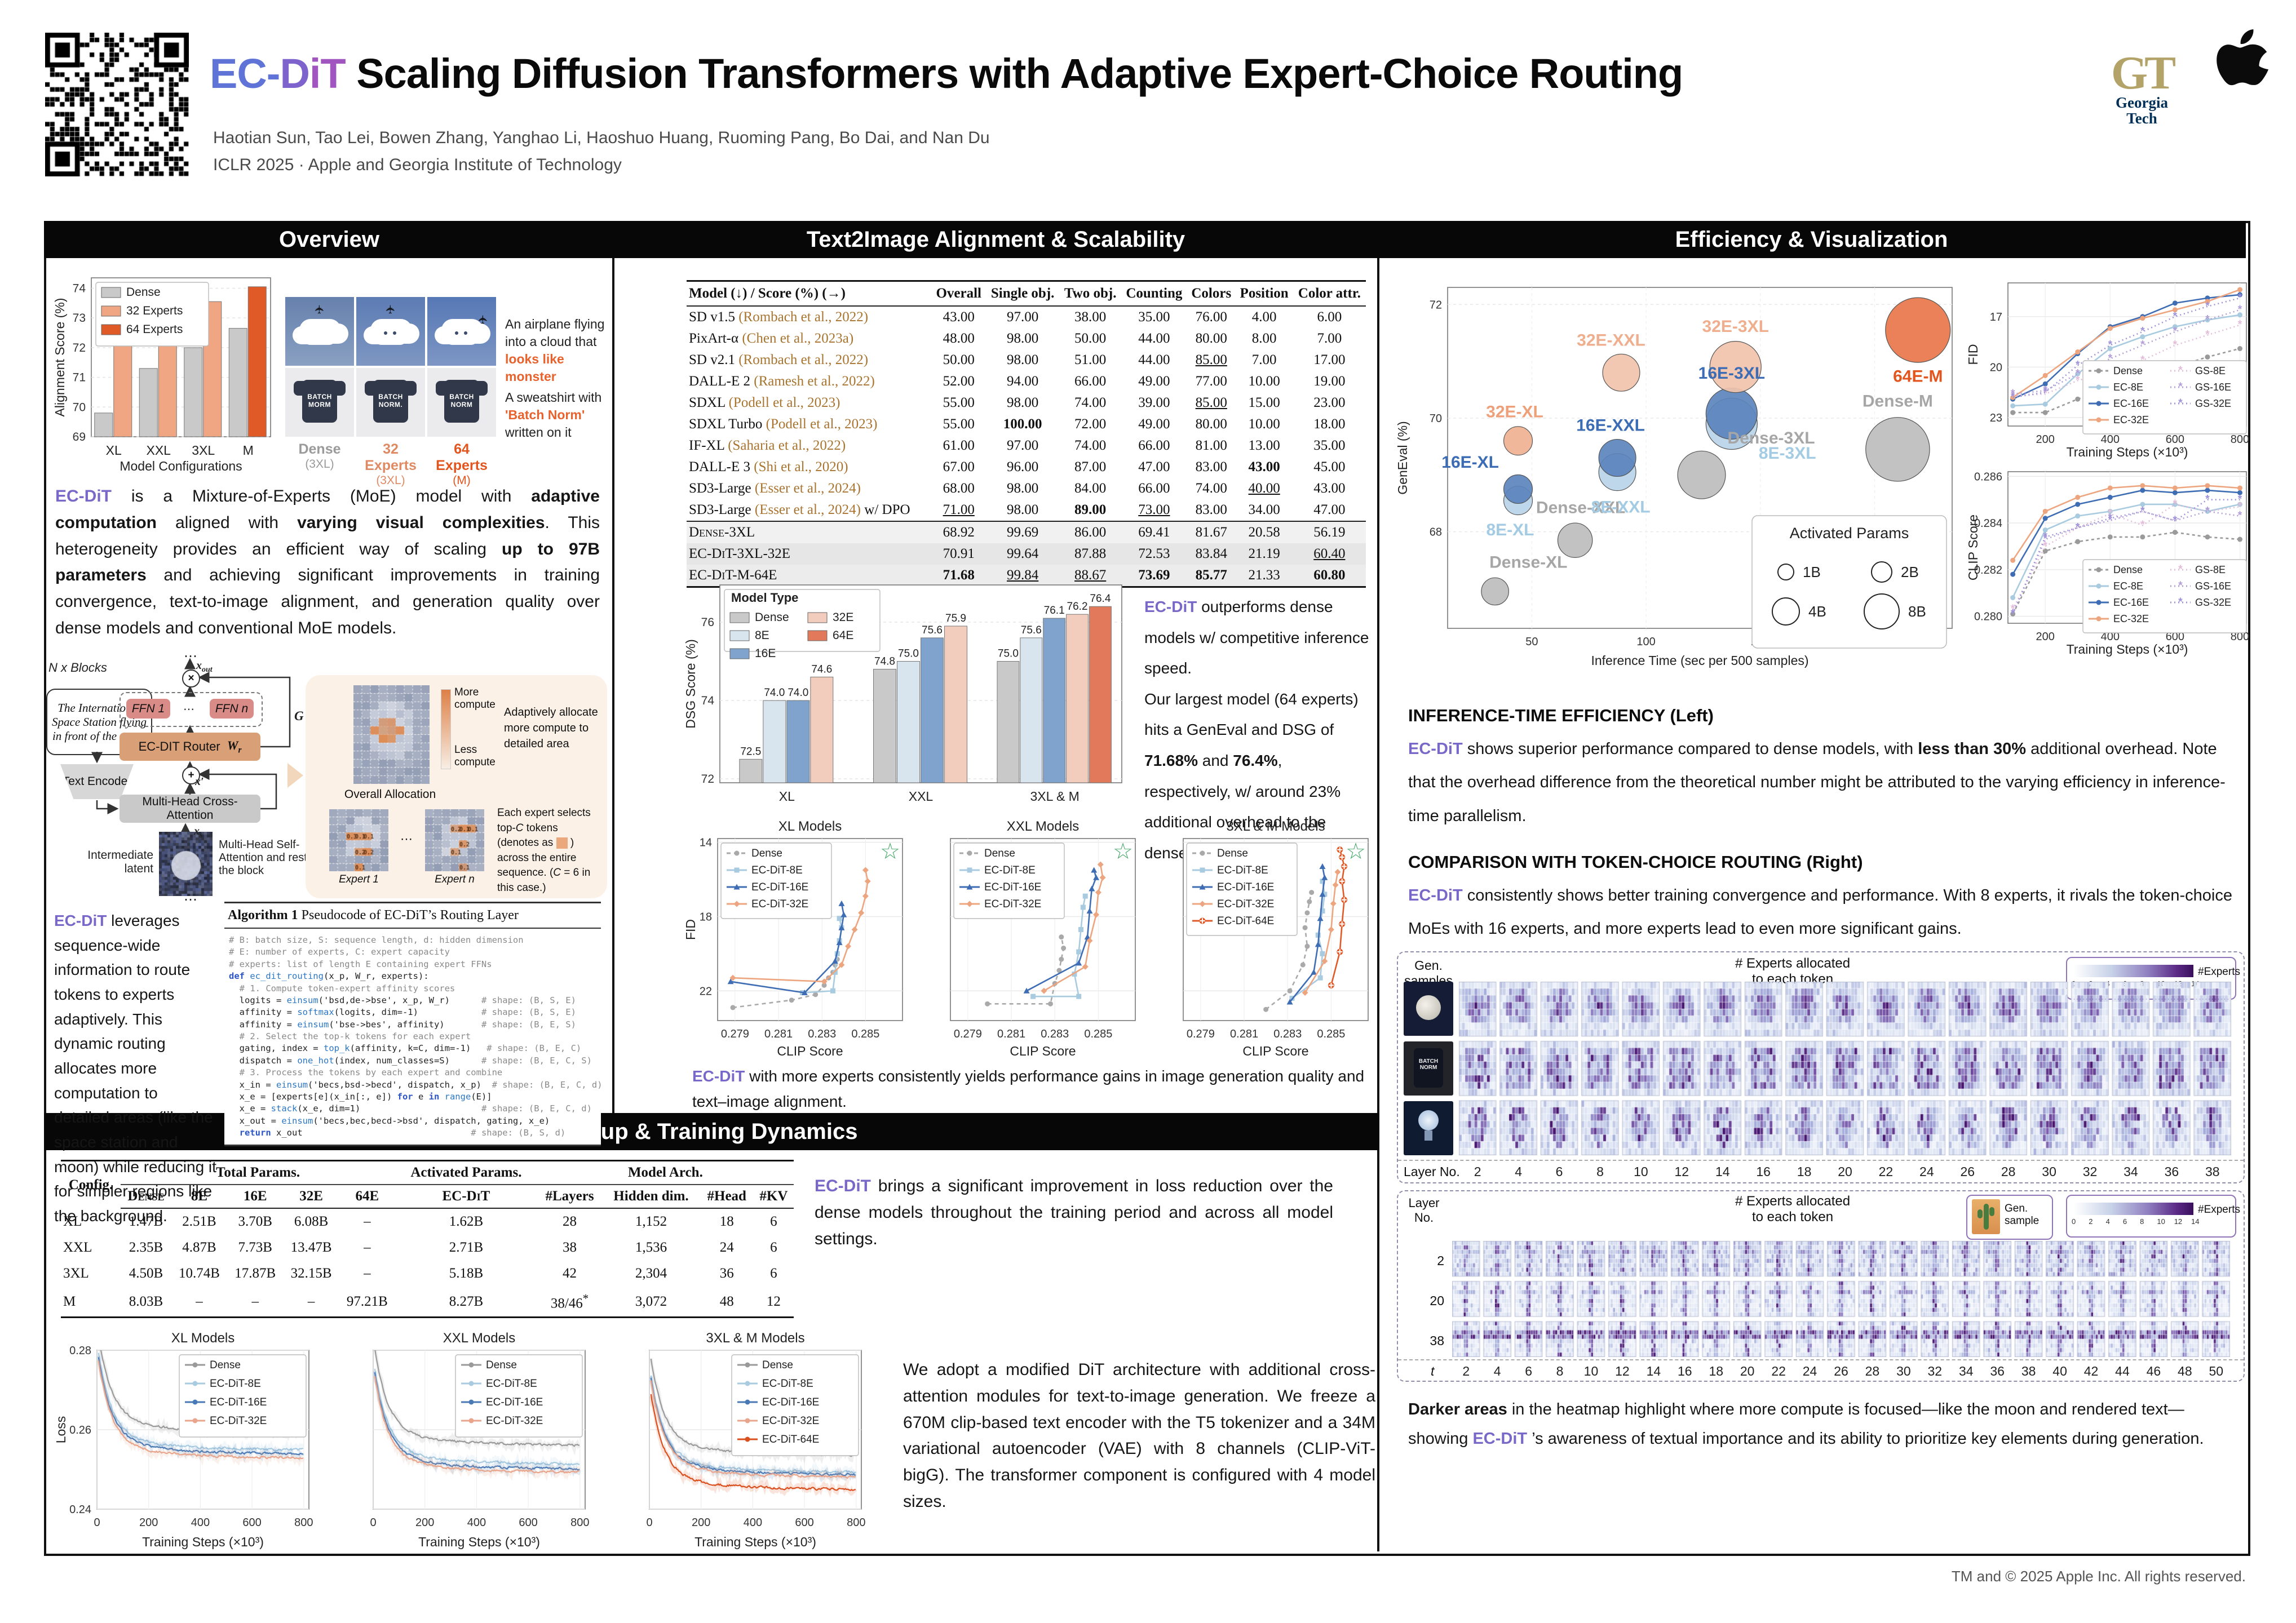  What do you see at coordinates (359, 840) in the screenshot?
I see `expert-1-map` at bounding box center [359, 840].